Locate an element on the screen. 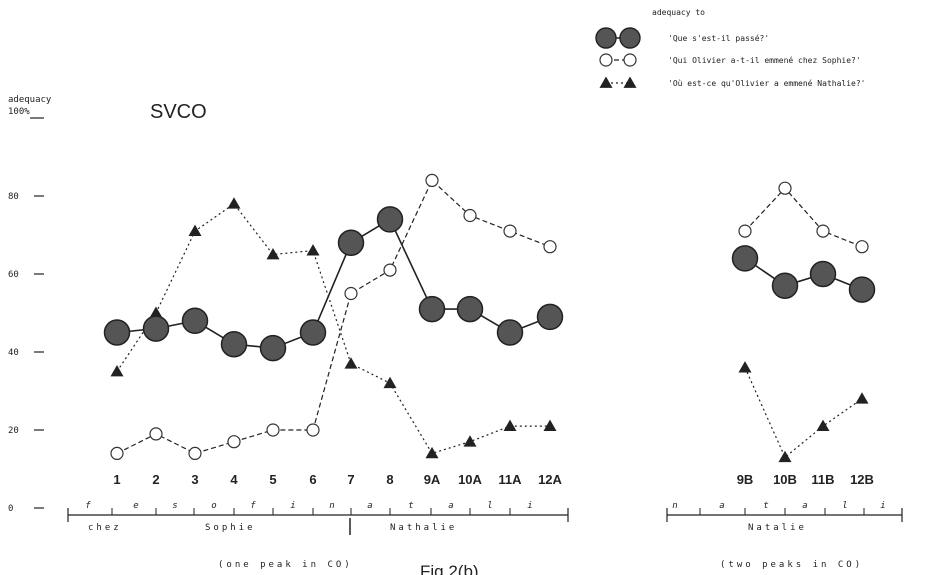  x-tick-label: 6 is located at coordinates (312, 479).